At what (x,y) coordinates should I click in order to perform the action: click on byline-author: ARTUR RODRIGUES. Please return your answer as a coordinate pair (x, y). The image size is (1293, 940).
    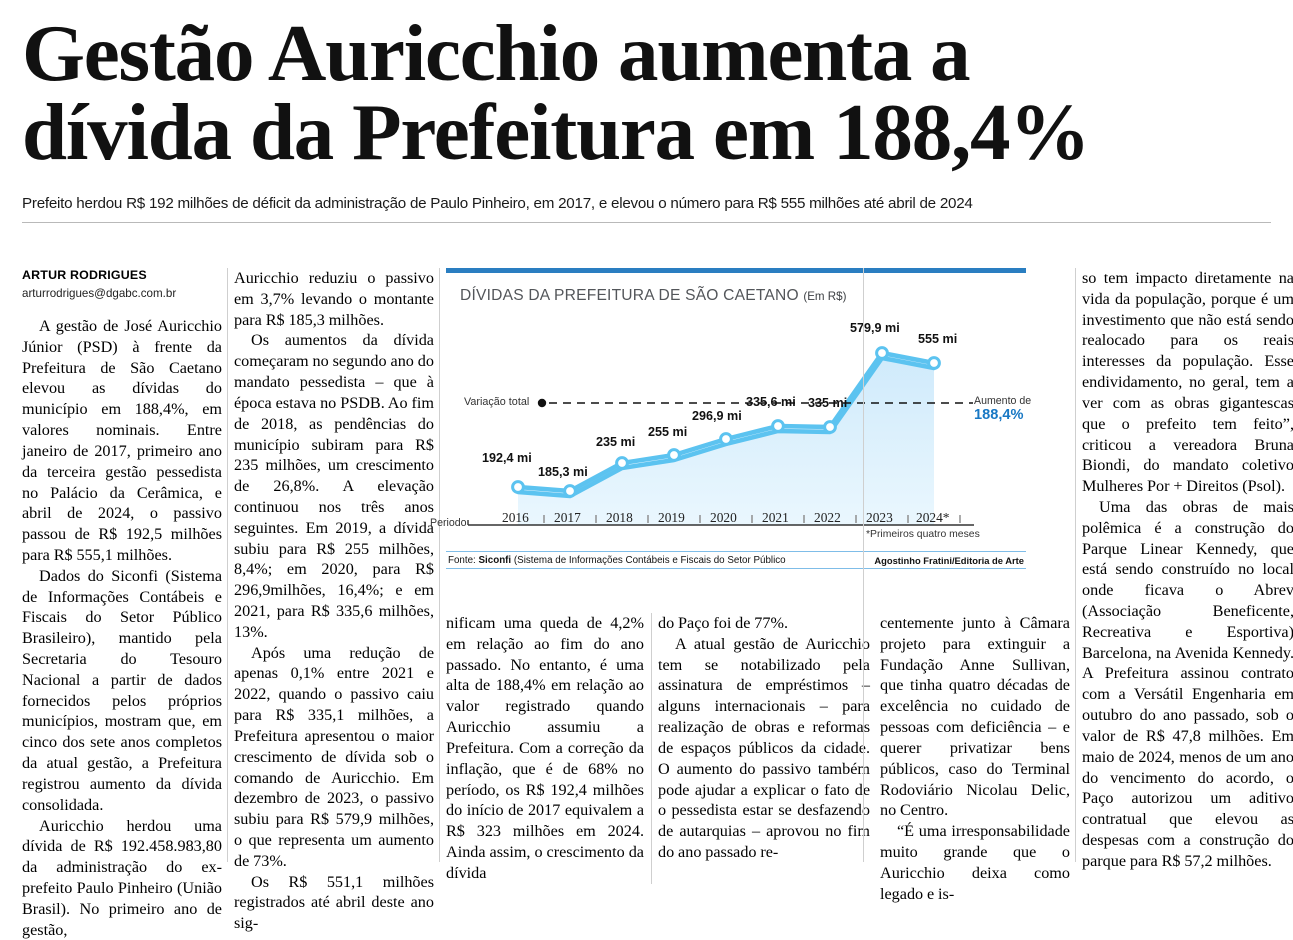
    Looking at the image, I should click on (122, 275).